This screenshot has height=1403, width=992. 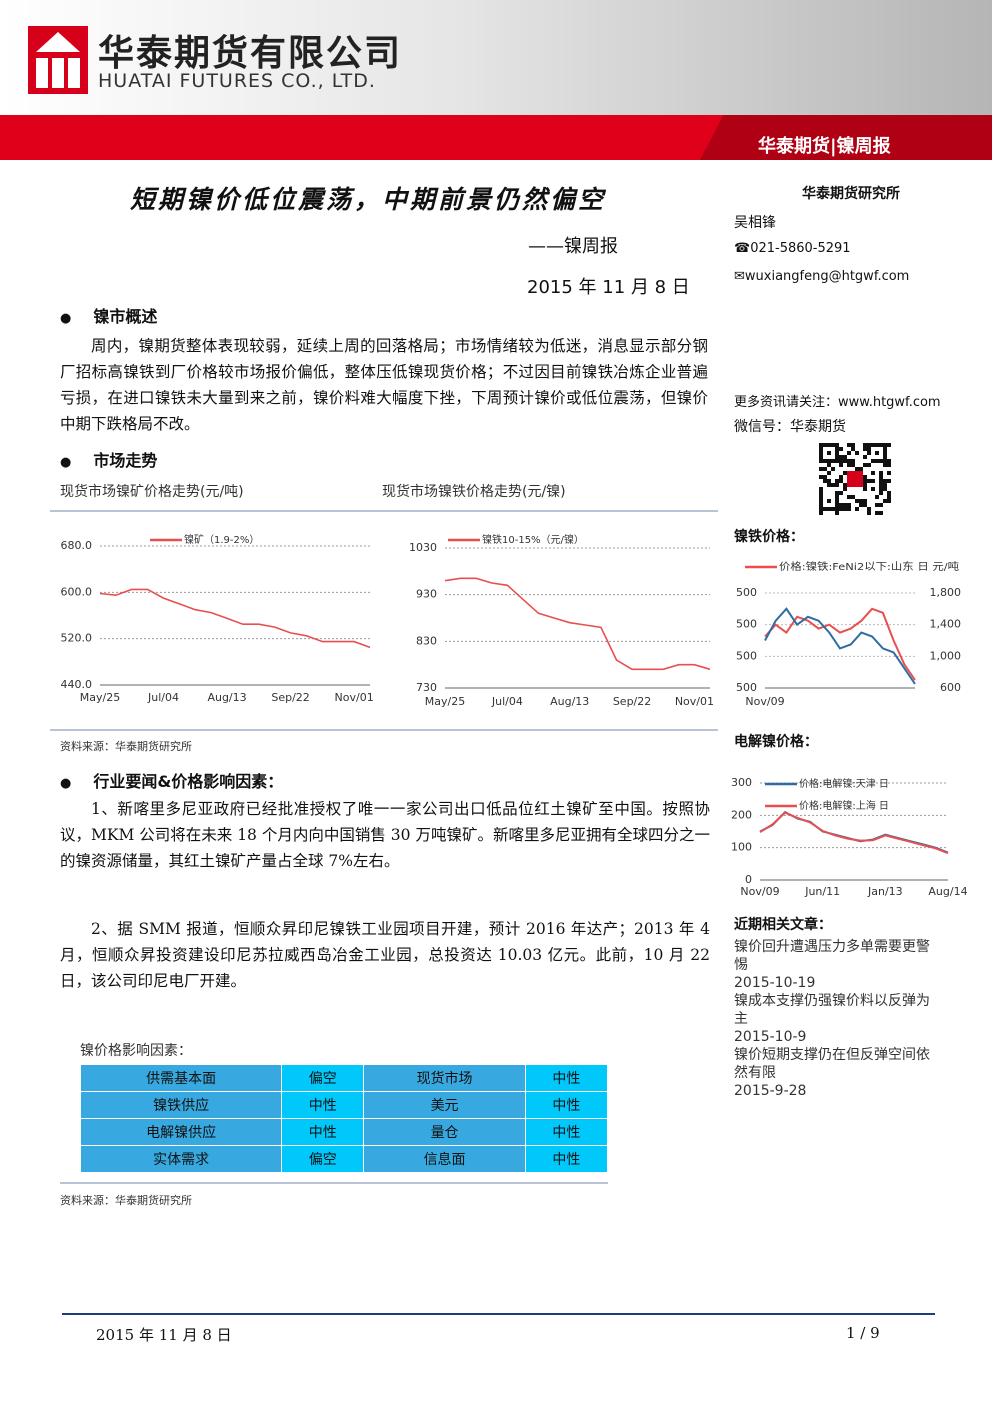 What do you see at coordinates (77, 638) in the screenshot?
I see `y-tick-label: 520.0` at bounding box center [77, 638].